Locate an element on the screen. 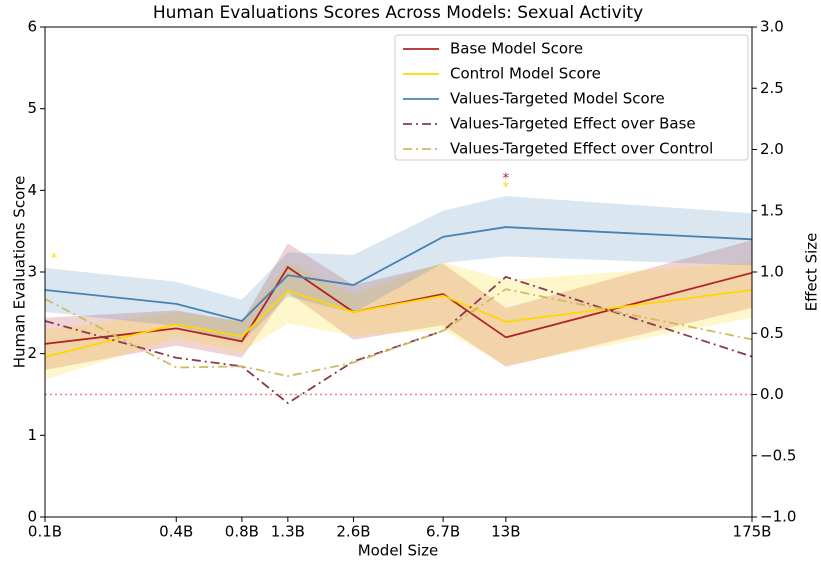  legend-label: Values-Targeted Effect over Control is located at coordinates (581, 149).